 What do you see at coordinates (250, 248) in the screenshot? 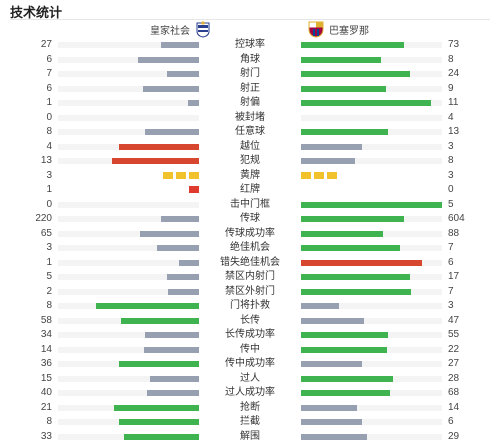
I see `stat-label: 绝佳机会` at bounding box center [250, 248].